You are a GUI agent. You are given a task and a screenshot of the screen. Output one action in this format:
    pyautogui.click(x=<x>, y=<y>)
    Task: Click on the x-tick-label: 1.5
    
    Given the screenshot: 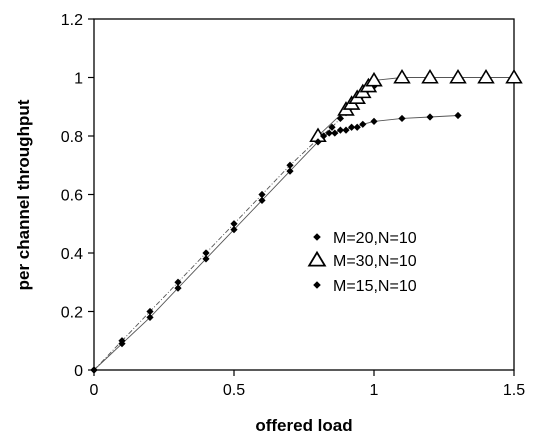 What is the action you would take?
    pyautogui.click(x=514, y=390)
    